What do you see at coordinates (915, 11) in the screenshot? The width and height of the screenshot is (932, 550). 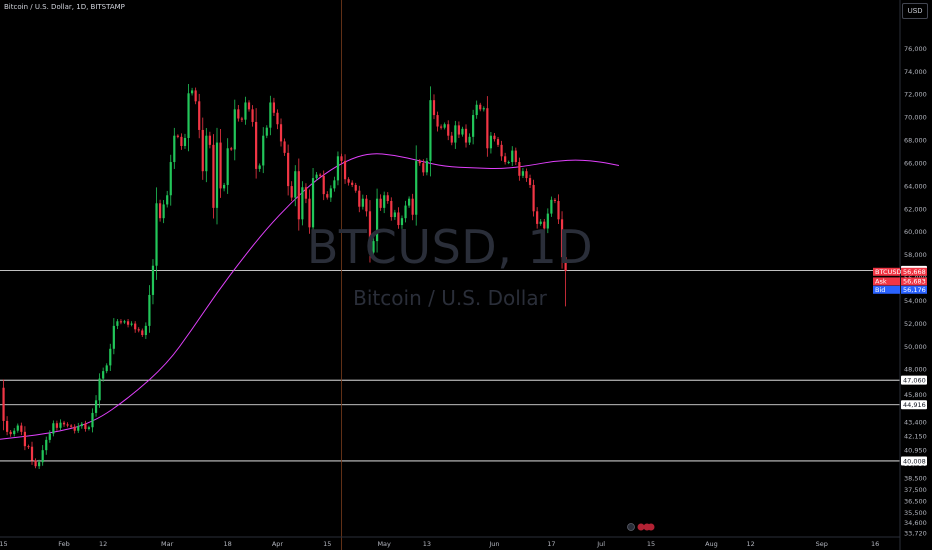 I see `currency-button: USD` at bounding box center [915, 11].